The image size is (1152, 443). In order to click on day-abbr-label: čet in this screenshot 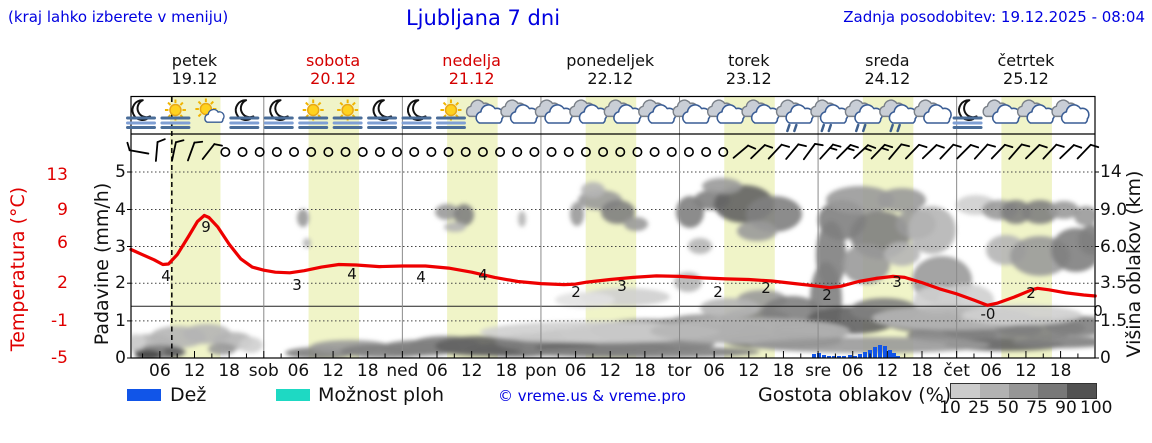, I will do `click(956, 371)`.